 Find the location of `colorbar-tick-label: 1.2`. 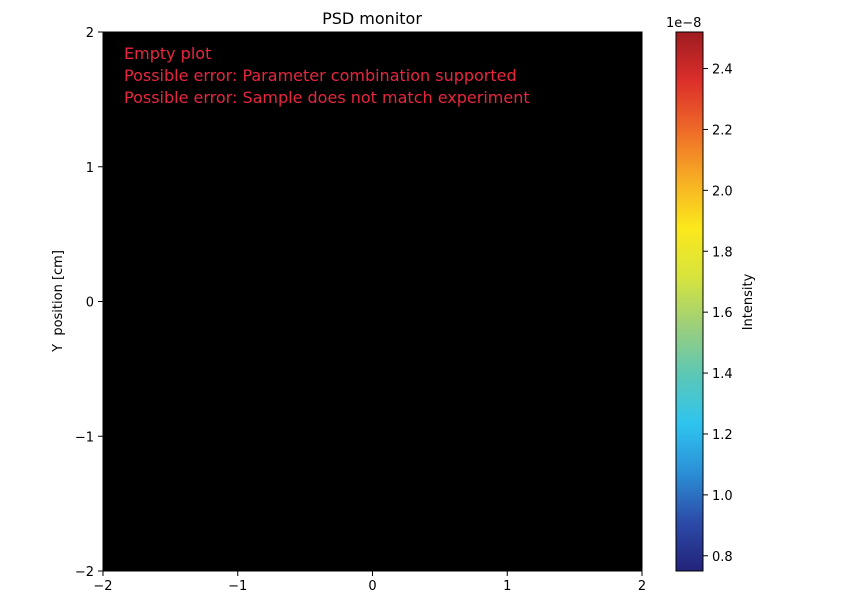

colorbar-tick-label: 1.2 is located at coordinates (722, 435).